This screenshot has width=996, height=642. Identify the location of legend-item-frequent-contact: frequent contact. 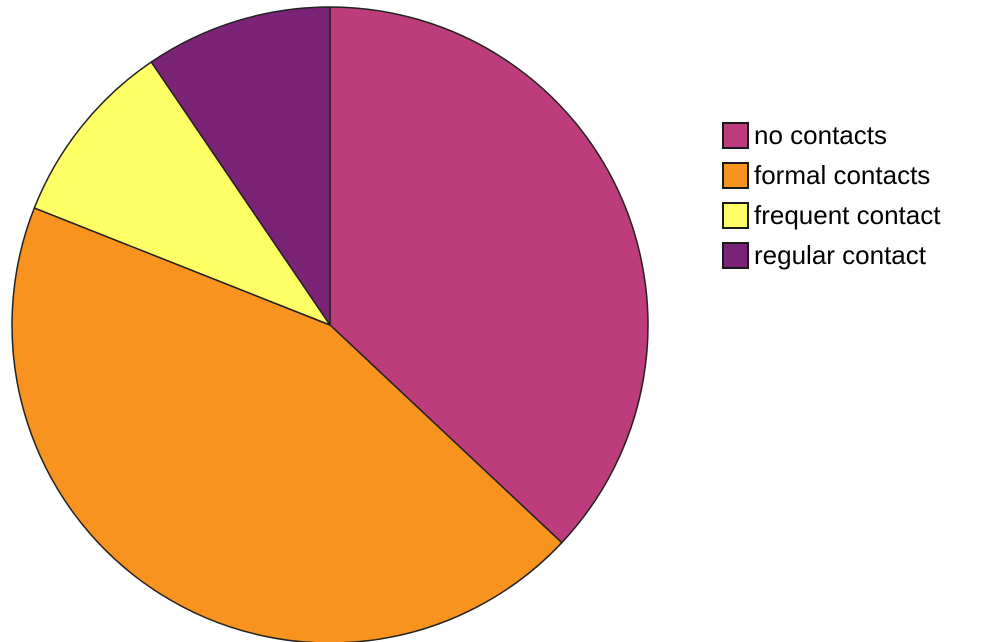
(831, 215).